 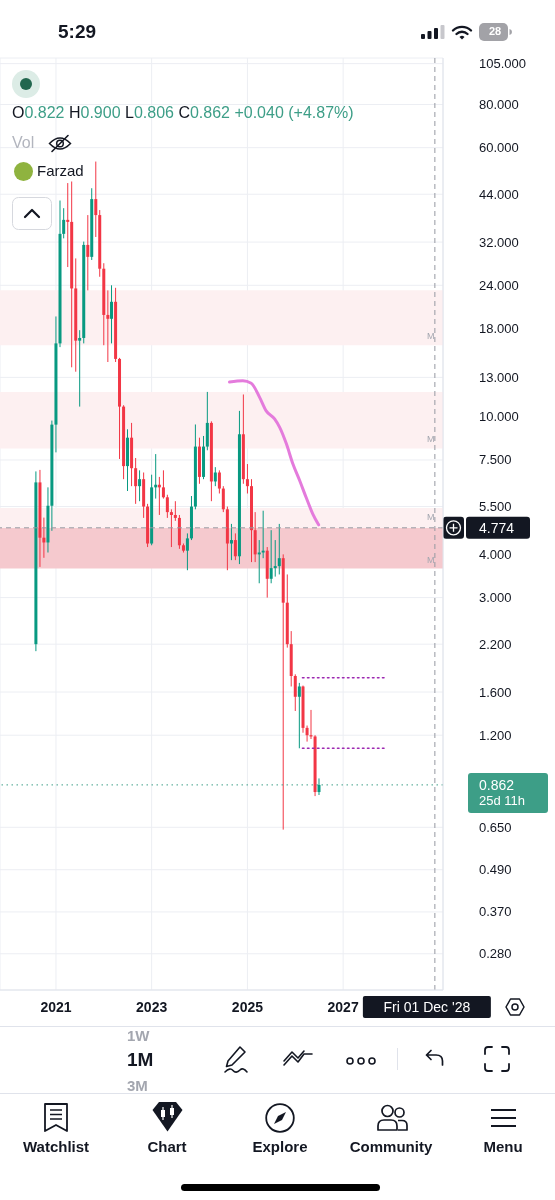 I want to click on y-tick-label: 1.200, so click(x=495, y=735).